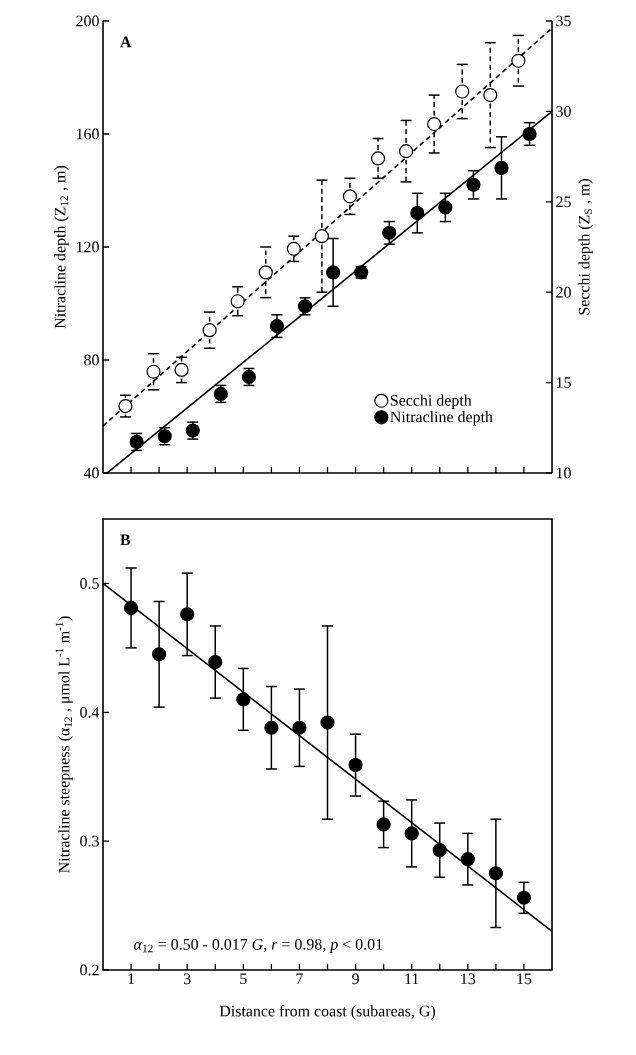 This screenshot has height=1055, width=636. What do you see at coordinates (64, 744) in the screenshot?
I see `y-axis-title: Nitracline steepness (α$_{12}$ , μmol L$^{-1}$ m$^{-1}$)` at bounding box center [64, 744].